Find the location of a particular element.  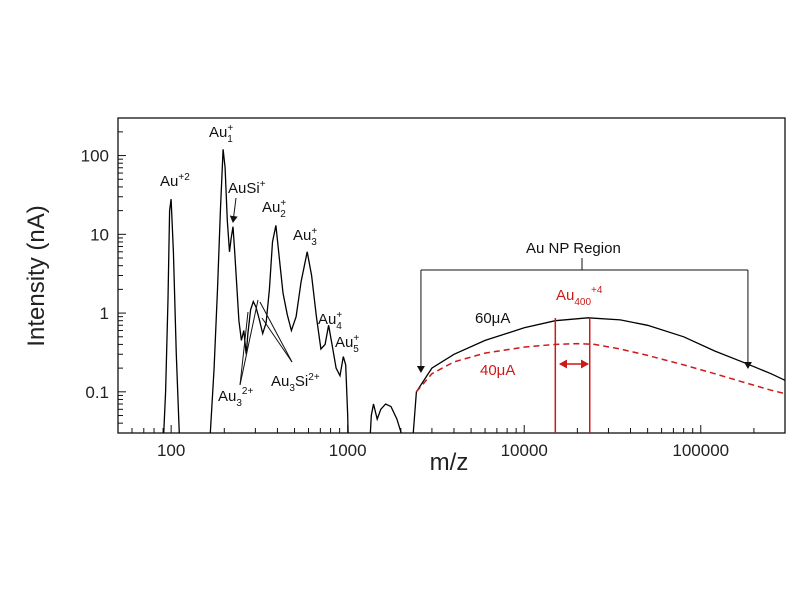

y-tick-label: 0.1 is located at coordinates (97, 392).